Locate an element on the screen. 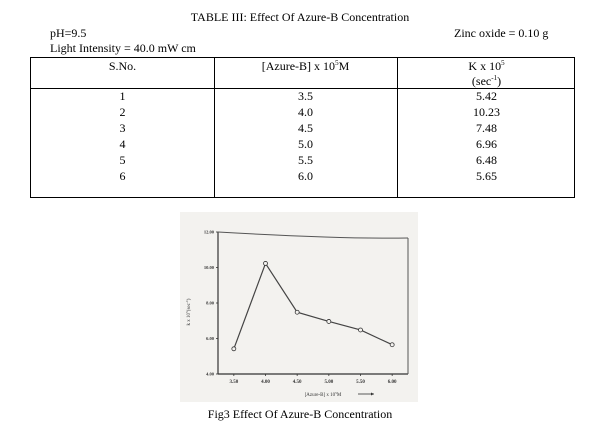 The width and height of the screenshot is (600, 427). y-tick-label: 12.00 is located at coordinates (209, 232).